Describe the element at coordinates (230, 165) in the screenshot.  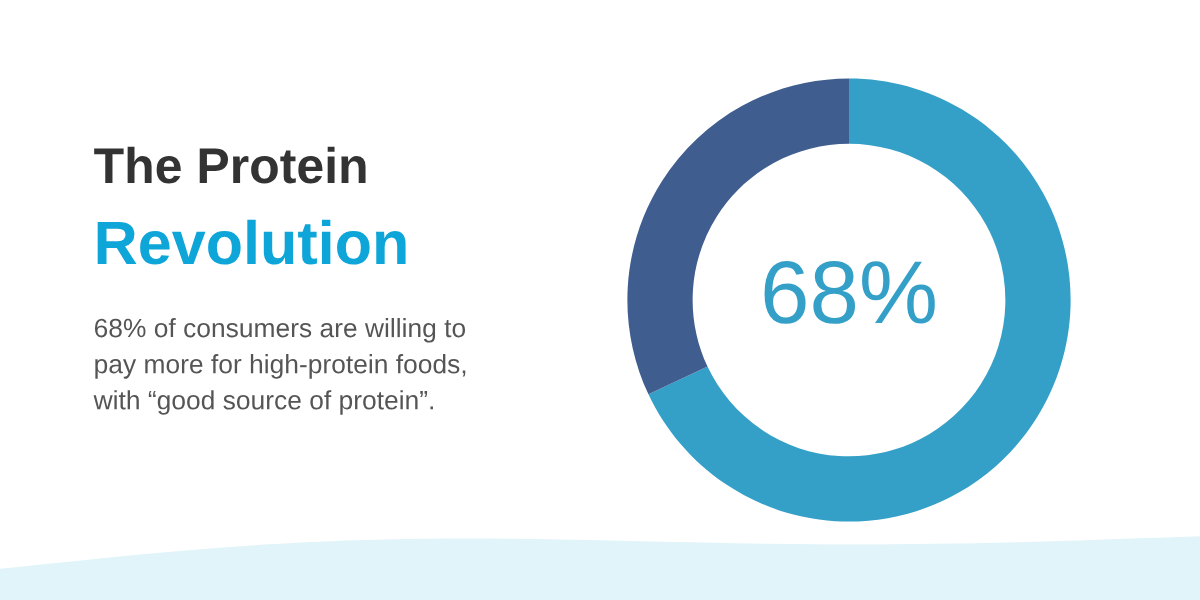
I see `text: The Protein` at that location.